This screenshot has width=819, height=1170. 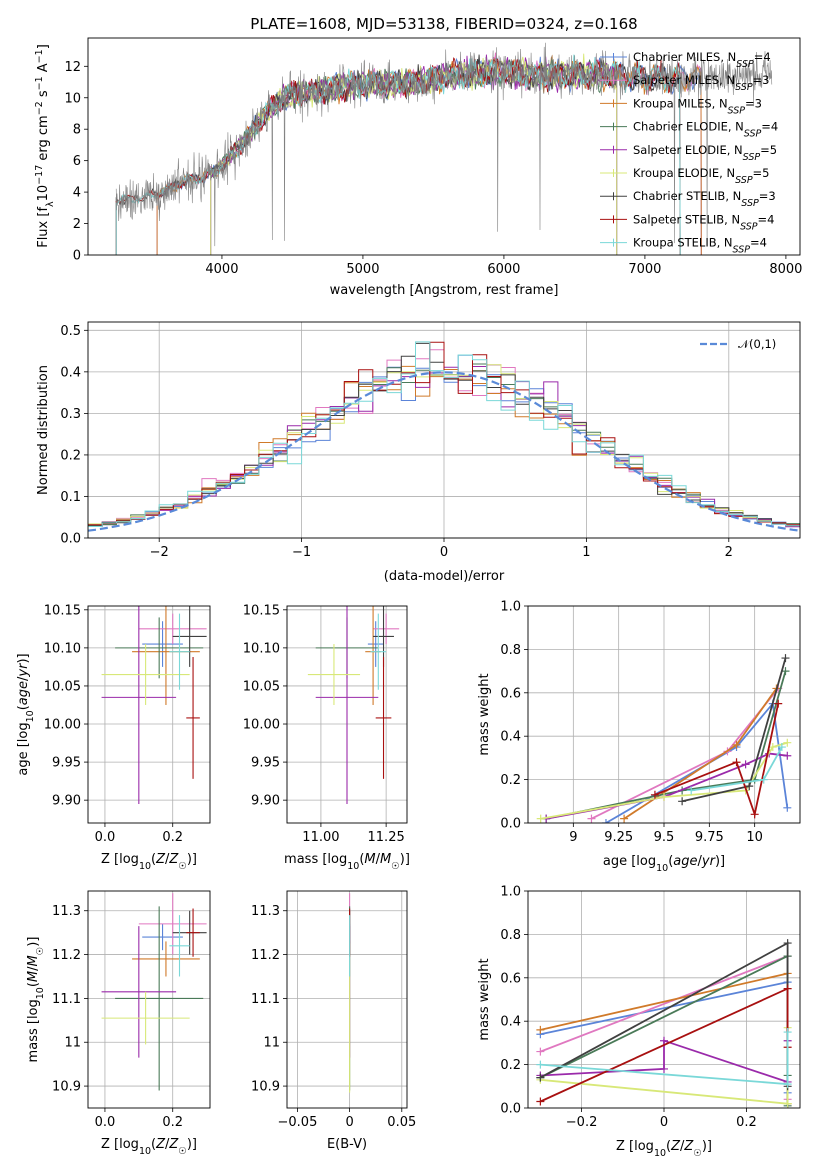 What do you see at coordinates (159, 552) in the screenshot?
I see `x-tick-label: −2` at bounding box center [159, 552].